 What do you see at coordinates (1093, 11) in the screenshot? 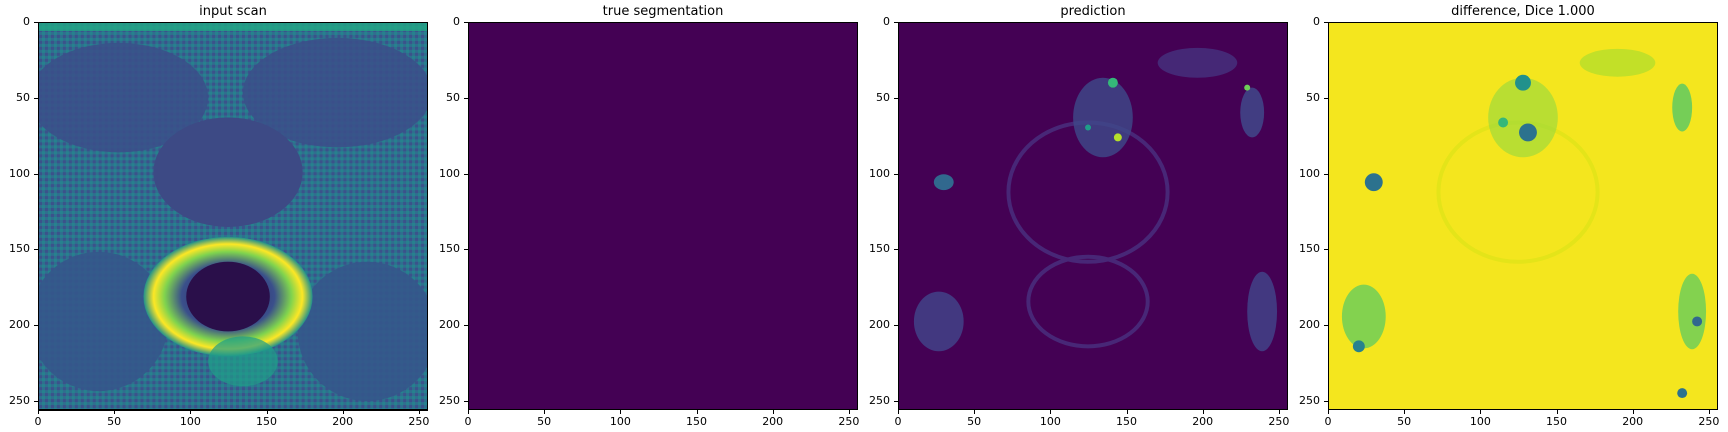
I see `panel-title: prediction` at bounding box center [1093, 11].